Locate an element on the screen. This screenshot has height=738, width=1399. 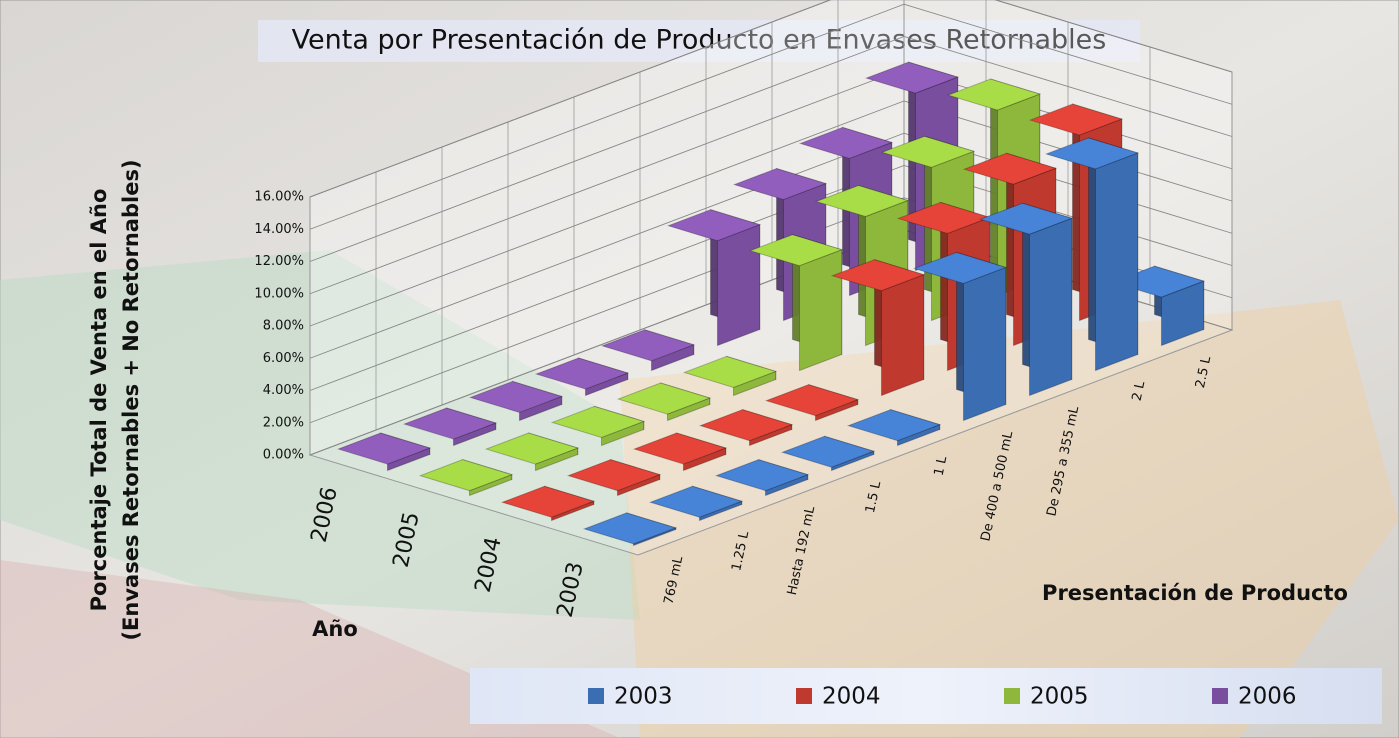
y-tick-label: 0.00% is located at coordinates (283, 455).